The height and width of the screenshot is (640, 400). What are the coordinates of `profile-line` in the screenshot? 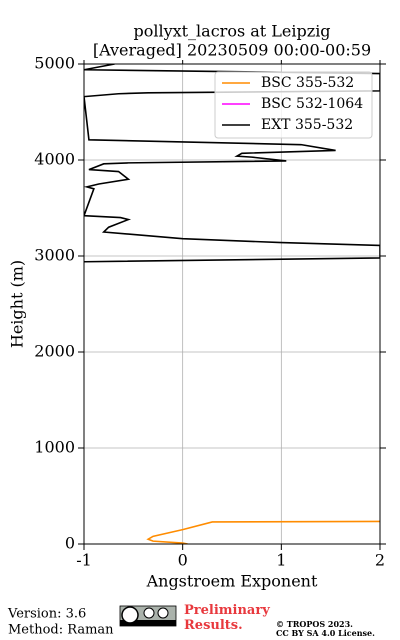 It's located at (263, 532).